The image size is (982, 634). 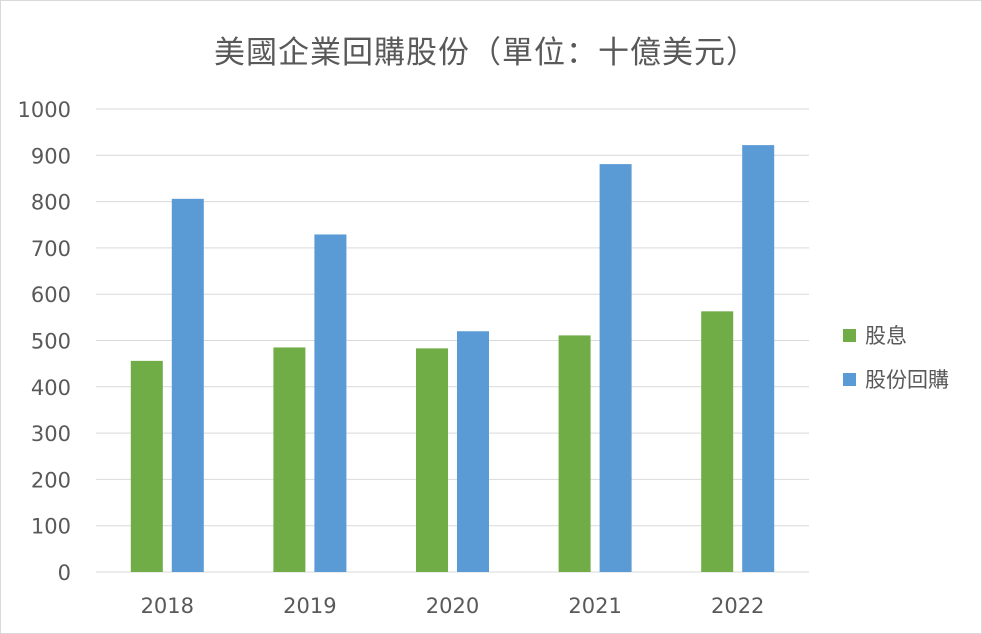 I want to click on y-tick-label: 1000, so click(x=44, y=110).